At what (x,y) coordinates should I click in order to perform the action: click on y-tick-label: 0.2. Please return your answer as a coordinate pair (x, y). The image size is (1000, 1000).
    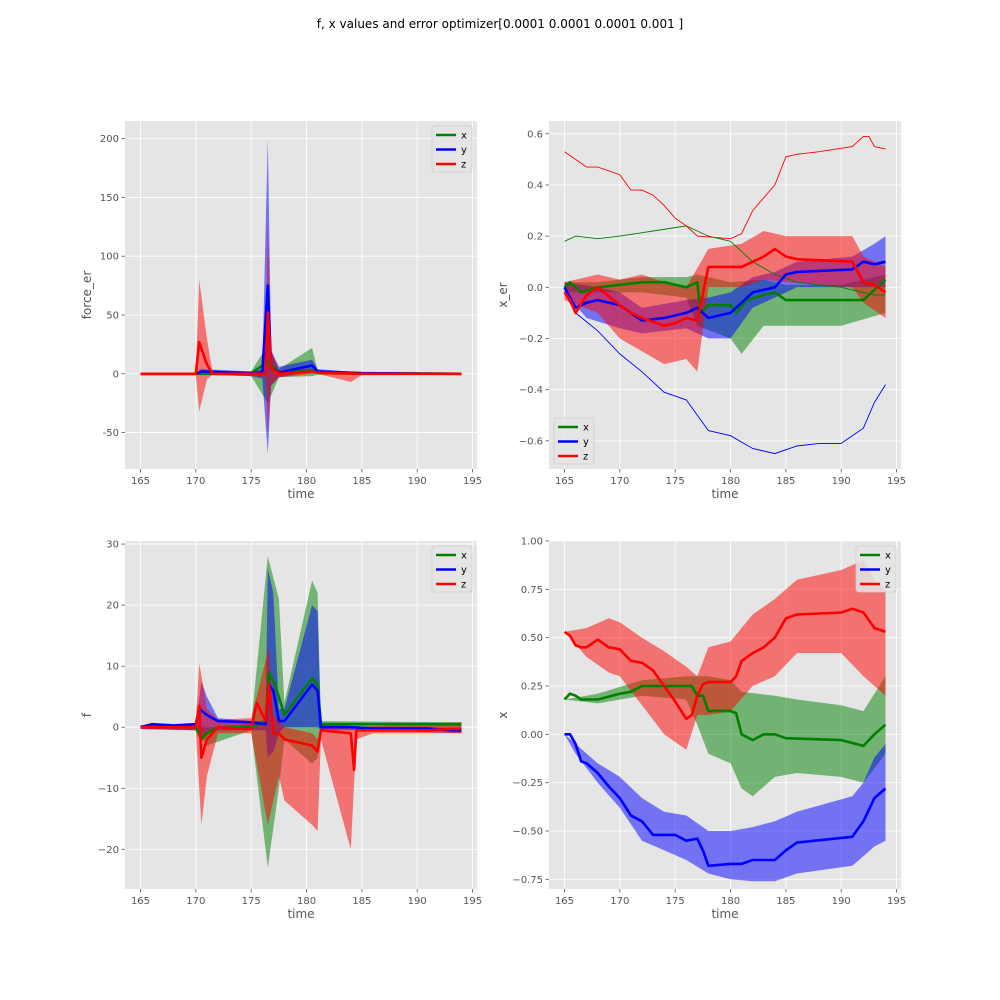
    Looking at the image, I should click on (535, 237).